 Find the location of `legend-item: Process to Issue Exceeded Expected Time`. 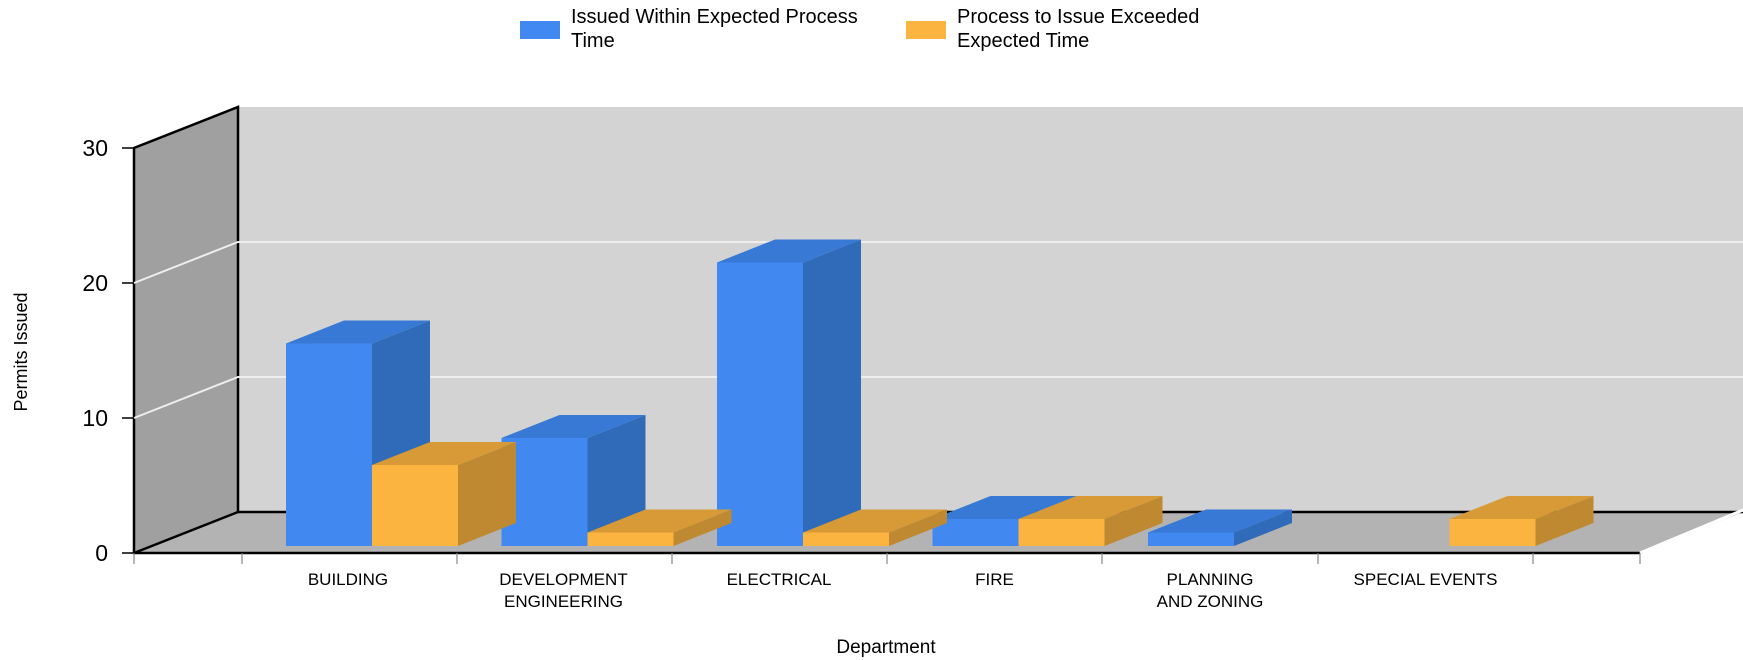

legend-item: Process to Issue Exceeded Expected Time is located at coordinates (1052, 29).